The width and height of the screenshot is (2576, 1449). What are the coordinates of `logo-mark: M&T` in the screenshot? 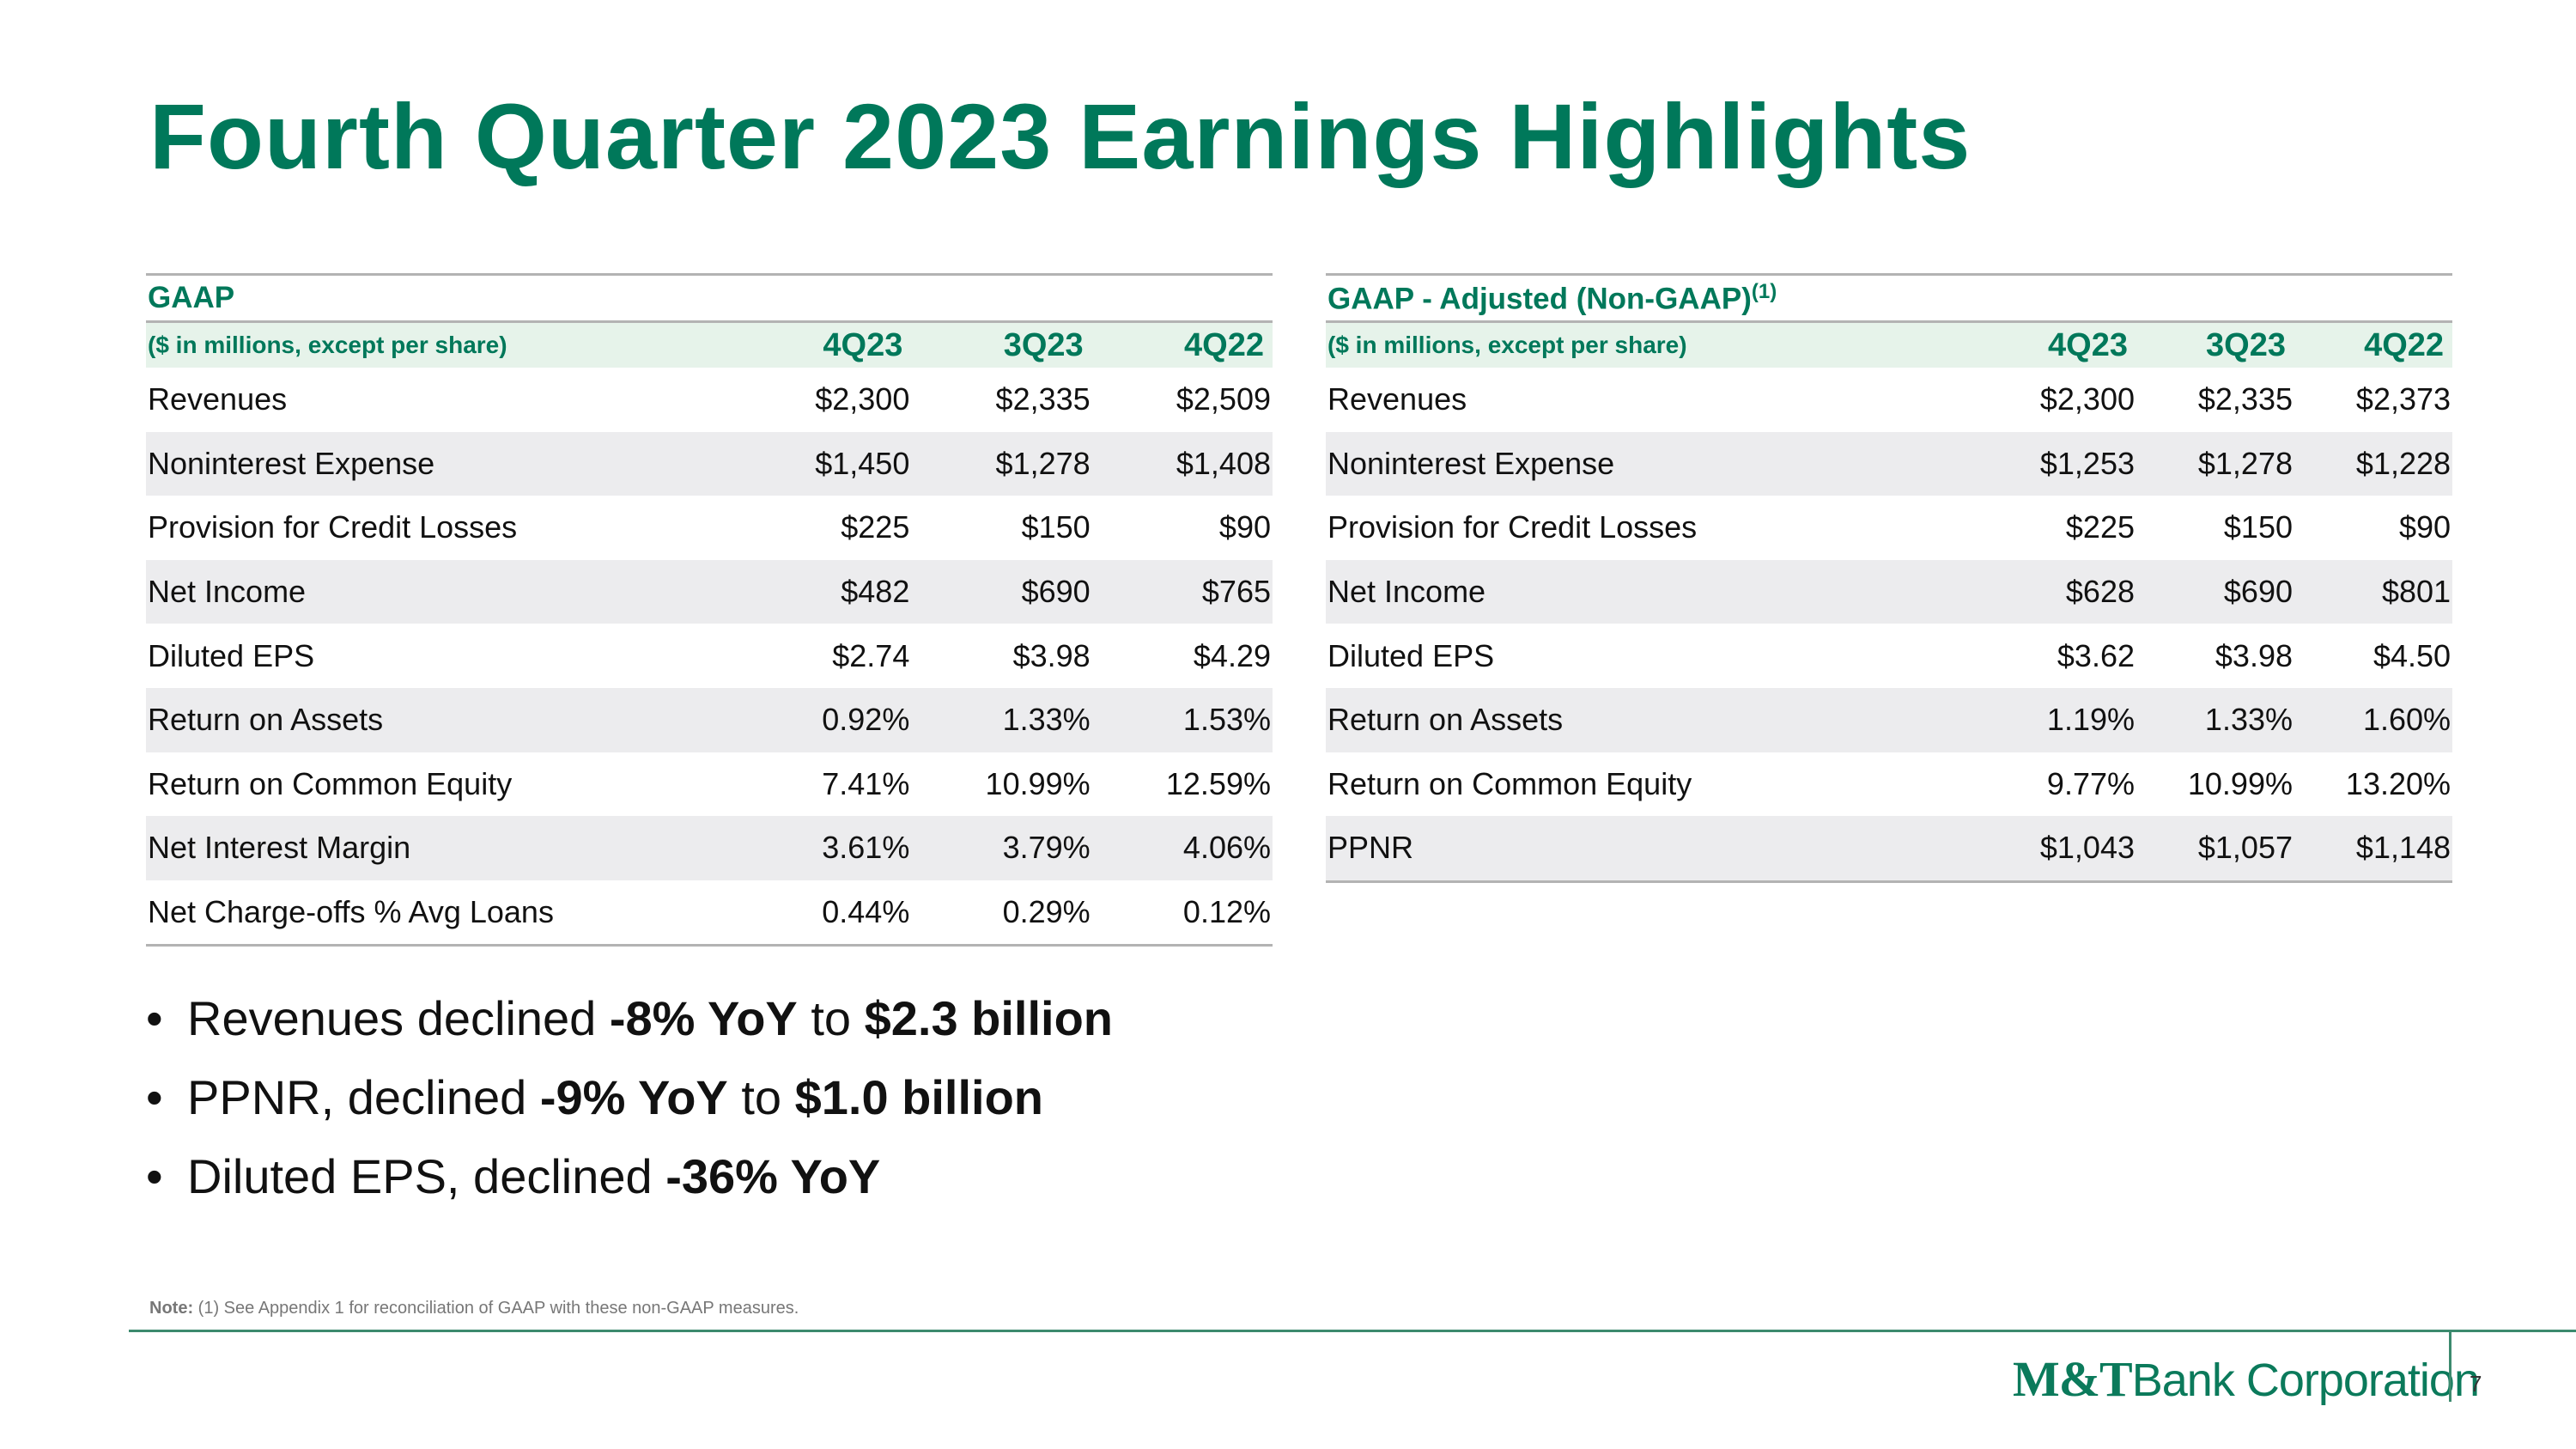 It's located at (2073, 1379).